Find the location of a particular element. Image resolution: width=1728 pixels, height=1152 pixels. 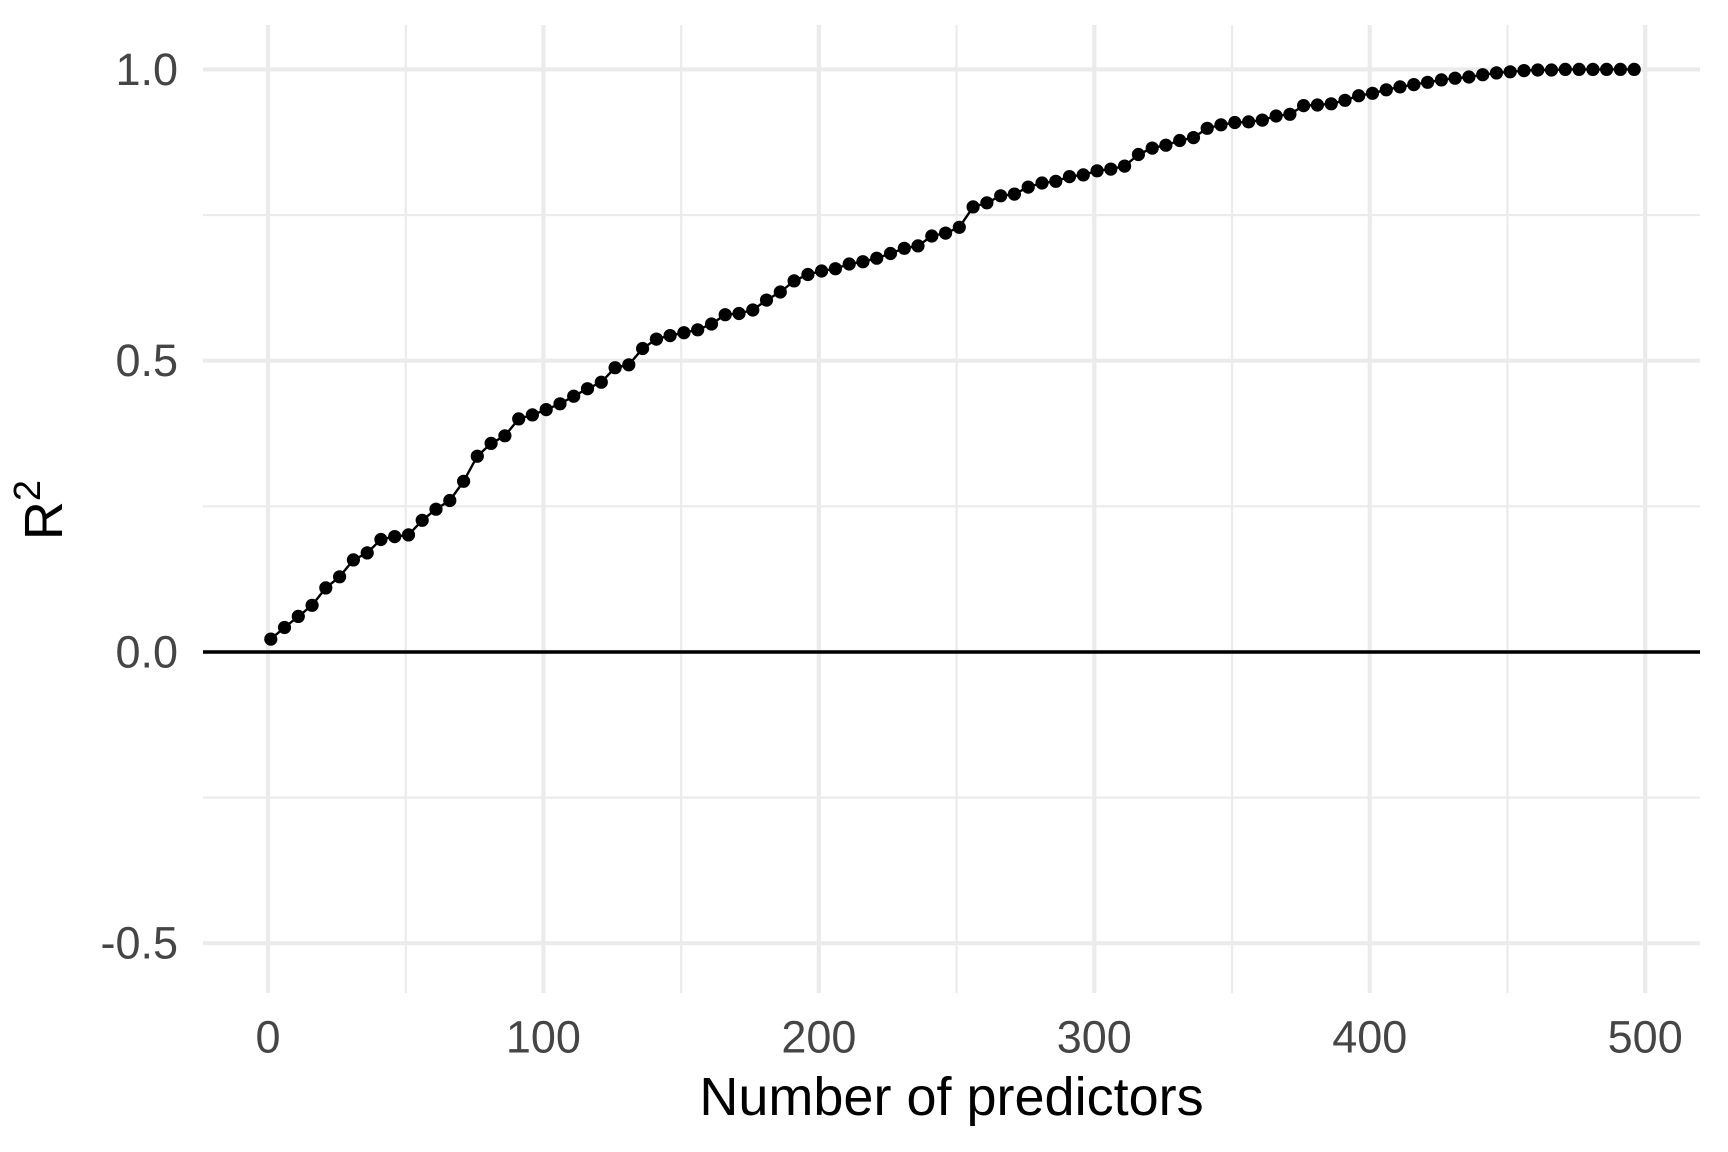

x-tick-label: 400 is located at coordinates (1369, 1037).